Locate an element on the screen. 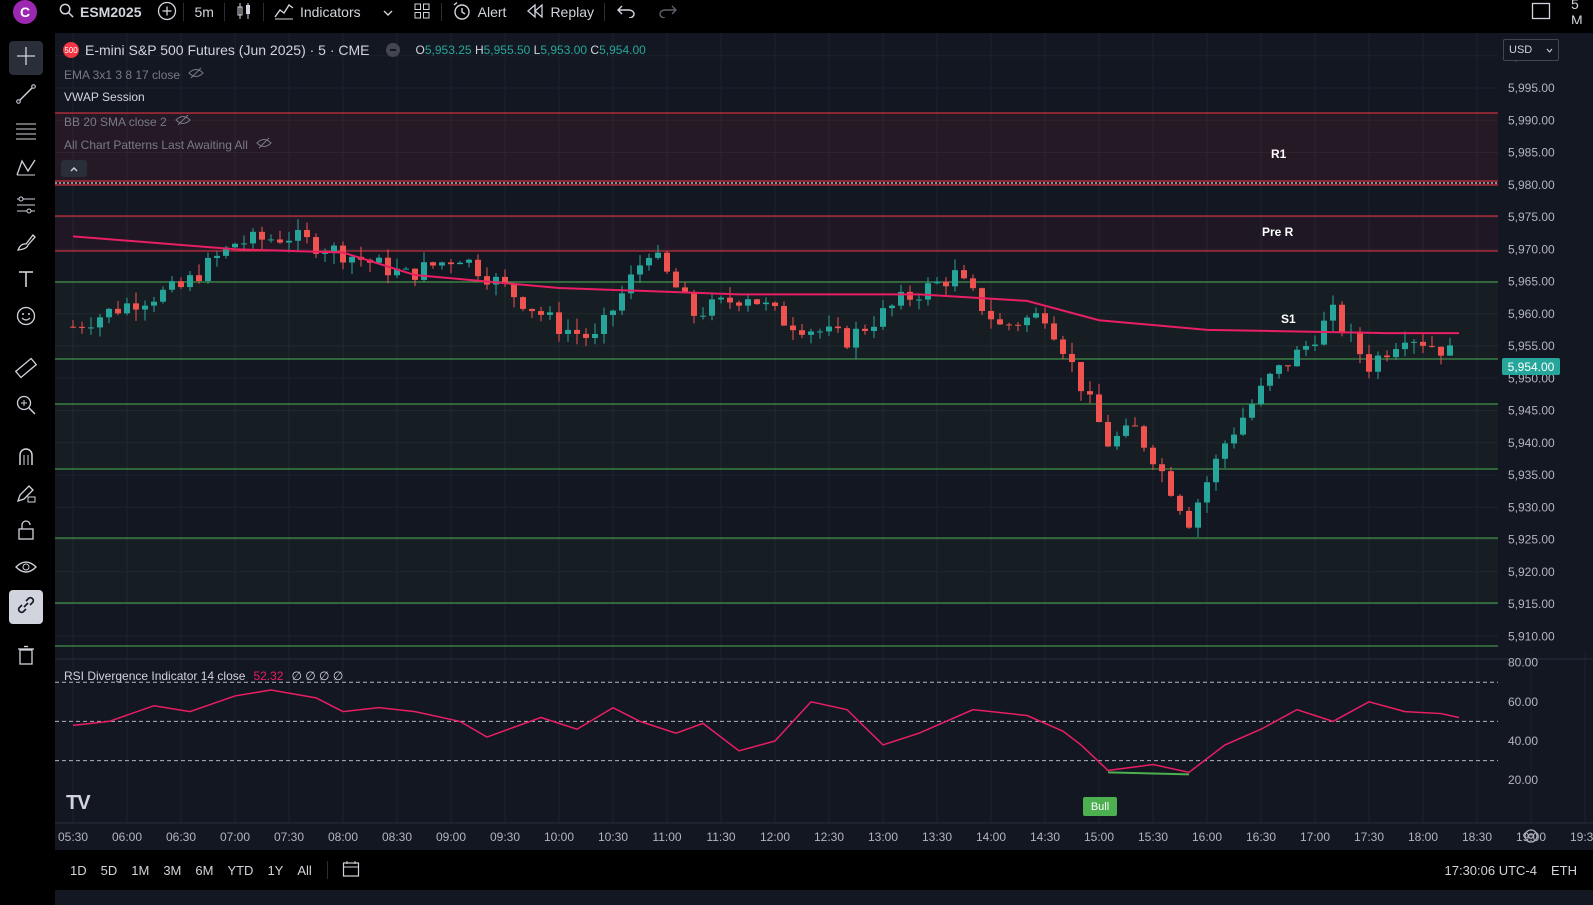 Image resolution: width=1593 pixels, height=905 pixels. link-icon is located at coordinates (26, 607).